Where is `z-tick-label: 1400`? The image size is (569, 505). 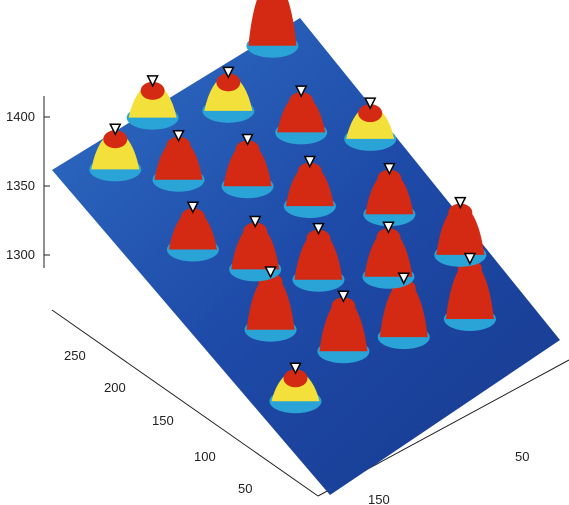
z-tick-label: 1400 is located at coordinates (20, 116).